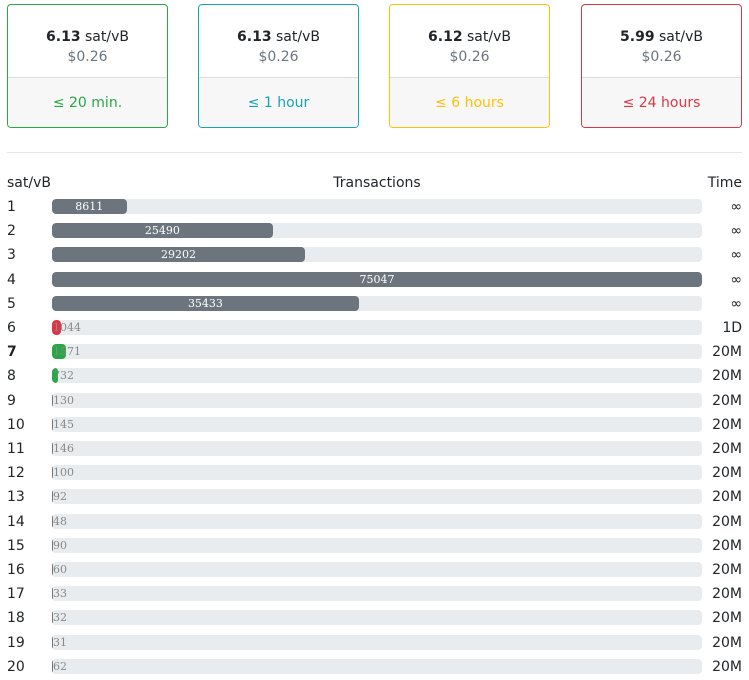  What do you see at coordinates (661, 102) in the screenshot?
I see `card-time: ≤ 24 hours` at bounding box center [661, 102].